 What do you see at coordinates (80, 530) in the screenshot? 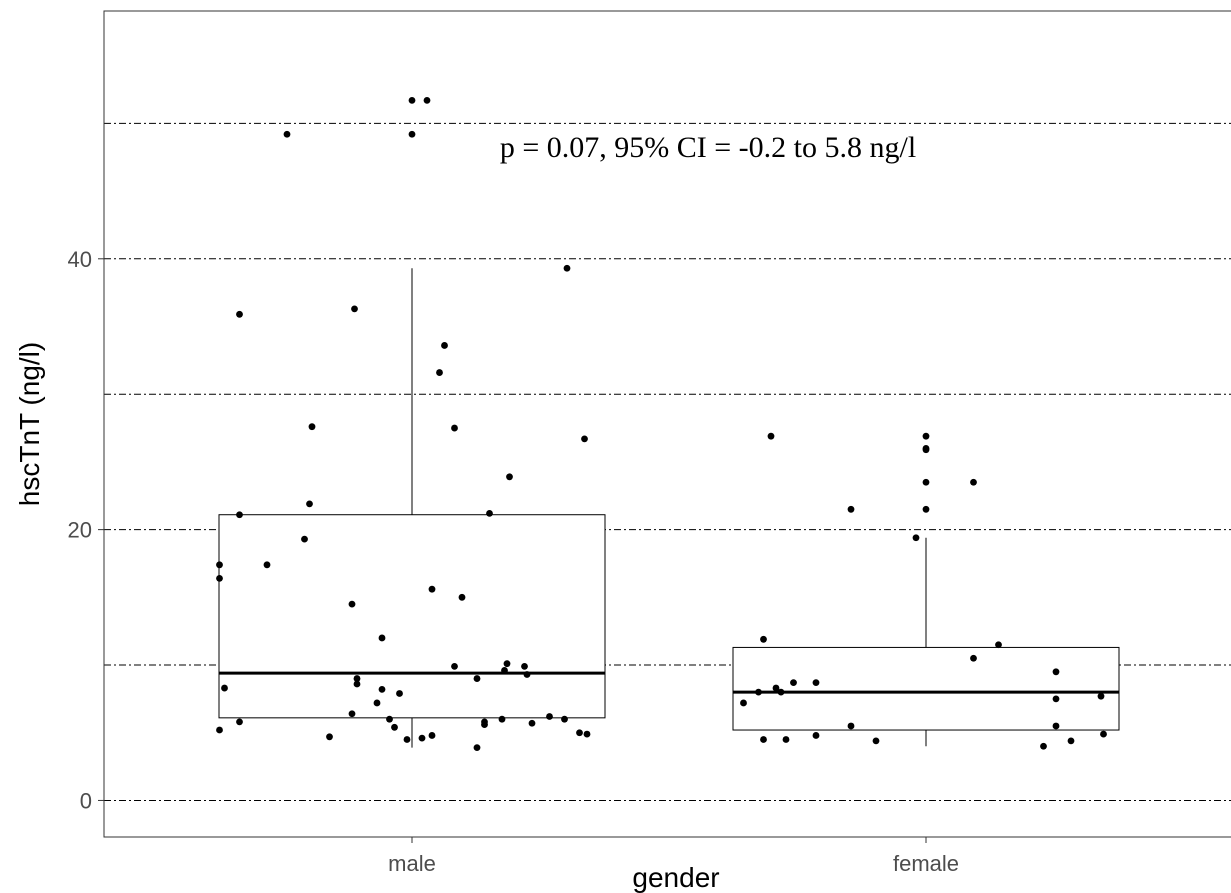
I see `y-tick-label: 20` at bounding box center [80, 530].